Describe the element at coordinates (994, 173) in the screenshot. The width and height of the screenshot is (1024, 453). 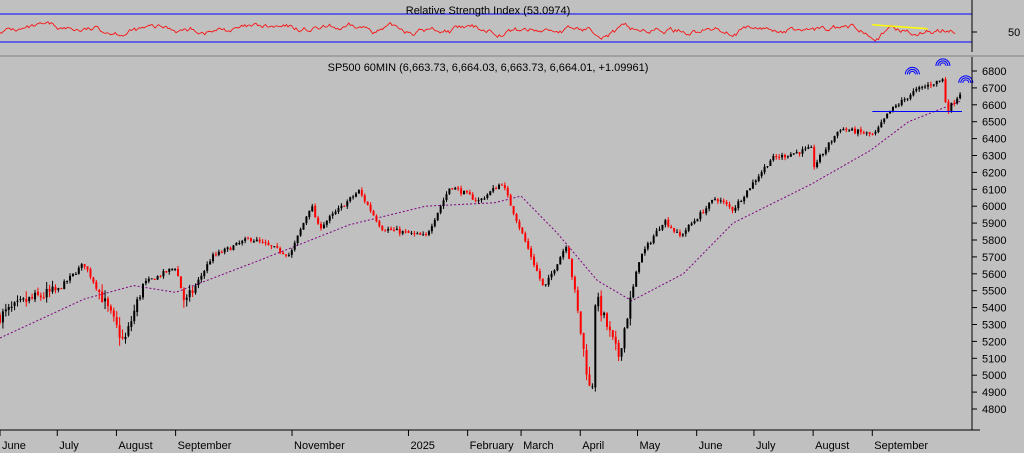
I see `y-tick-label: 6200` at that location.